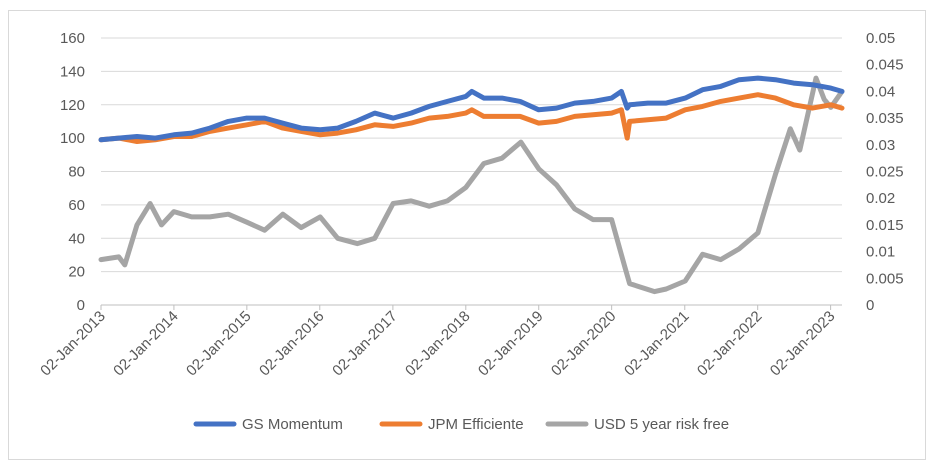  Describe the element at coordinates (880, 198) in the screenshot. I see `right-tick-label: 0.02` at that location.